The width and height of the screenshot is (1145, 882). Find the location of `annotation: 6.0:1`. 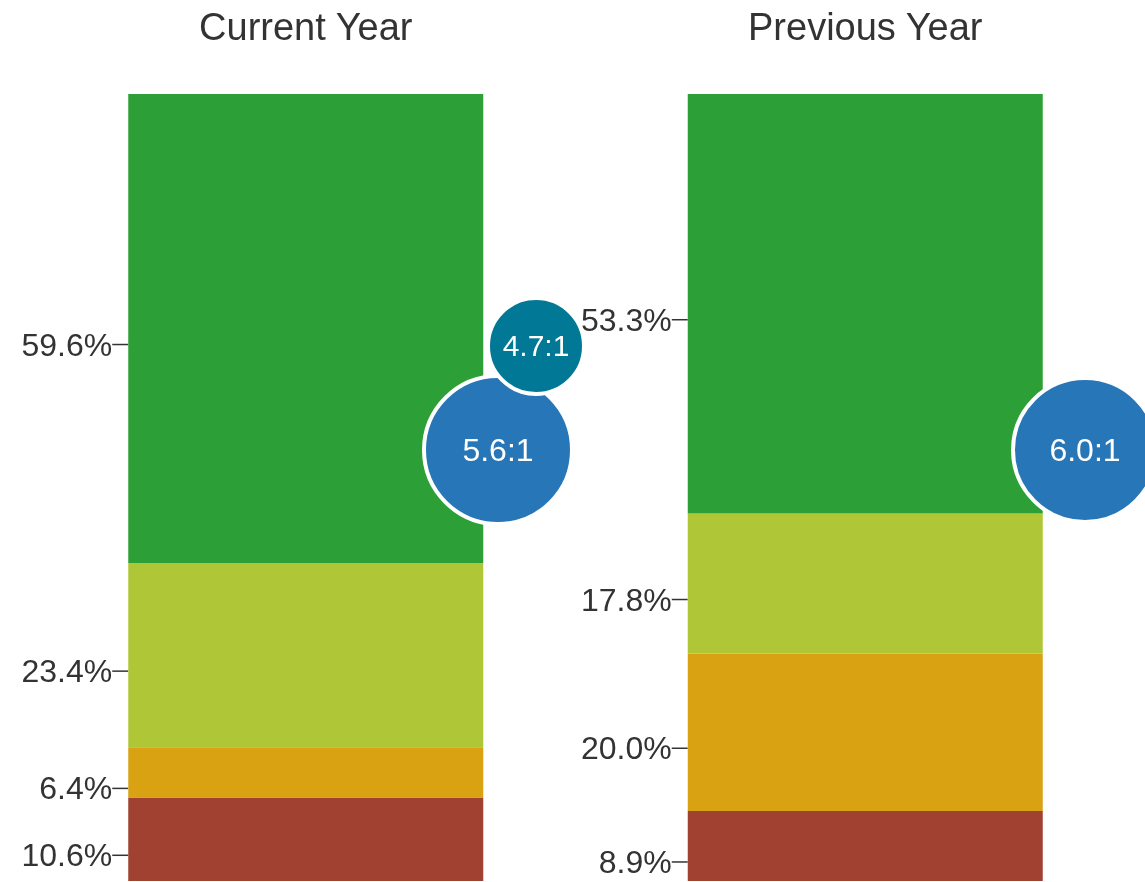

annotation: 6.0:1 is located at coordinates (1085, 450).